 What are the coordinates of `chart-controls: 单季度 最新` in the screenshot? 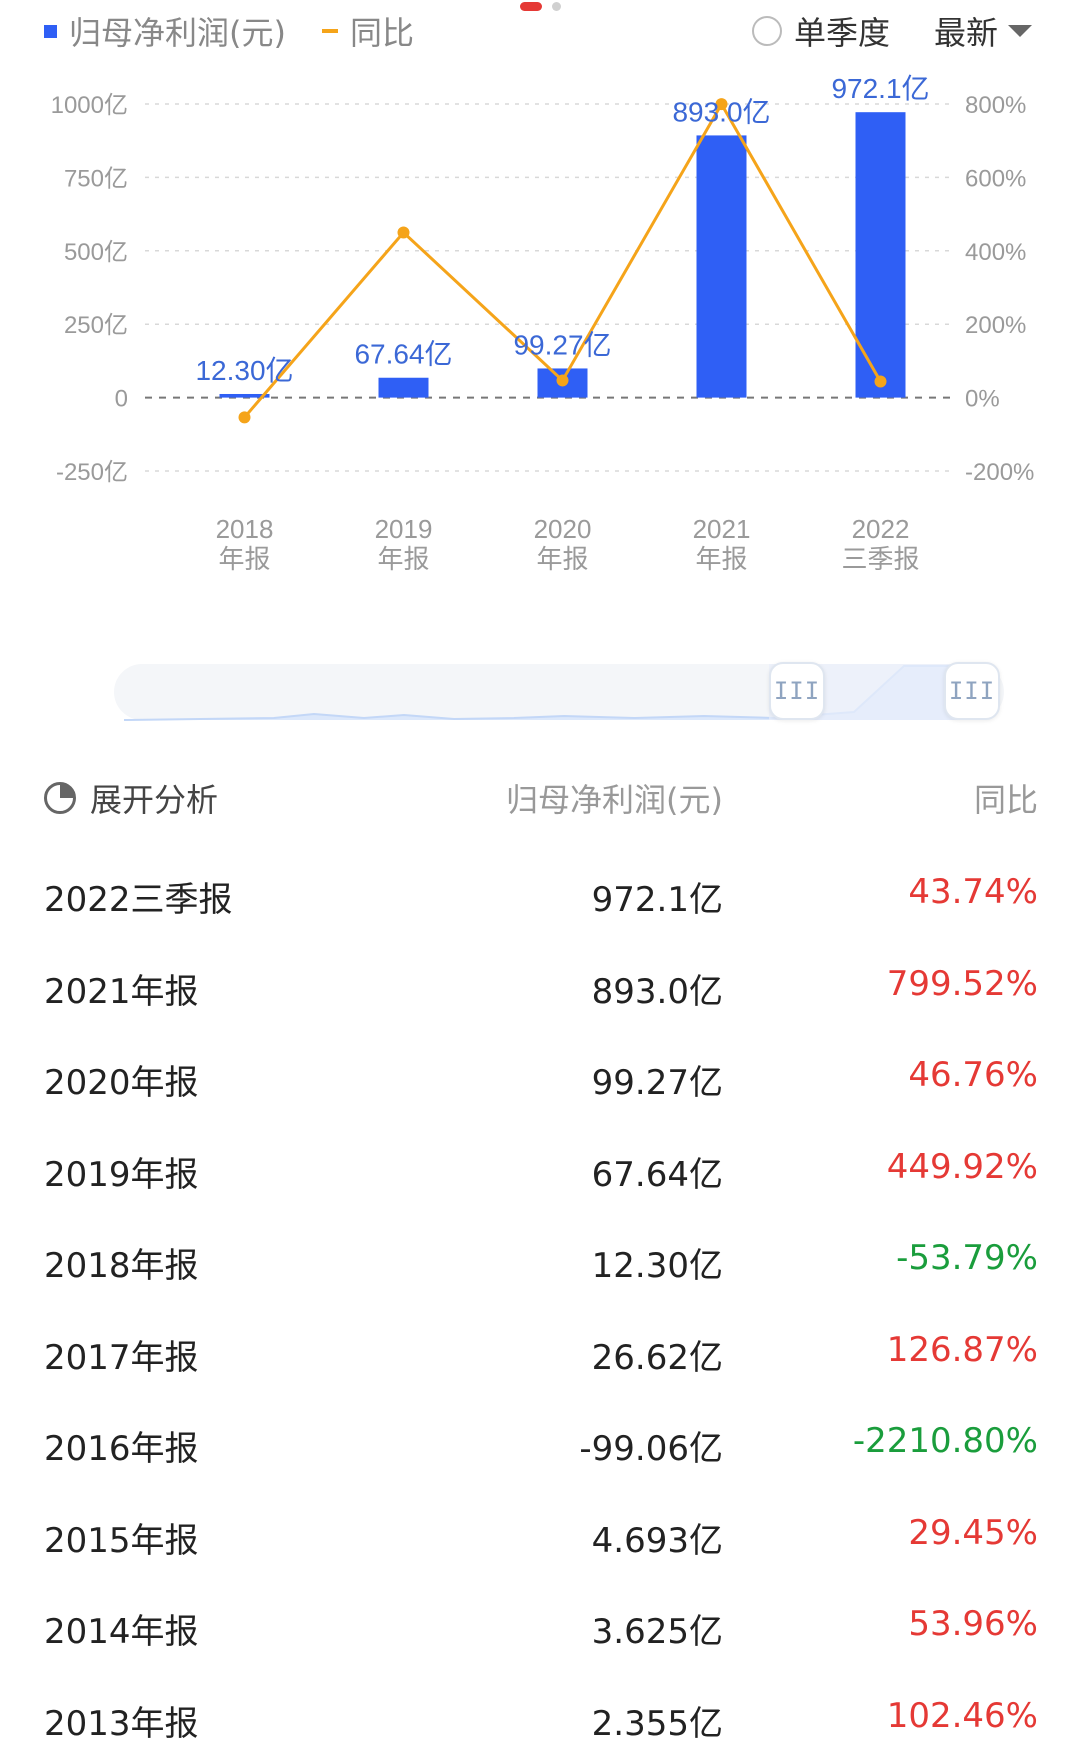 It's located at (892, 31).